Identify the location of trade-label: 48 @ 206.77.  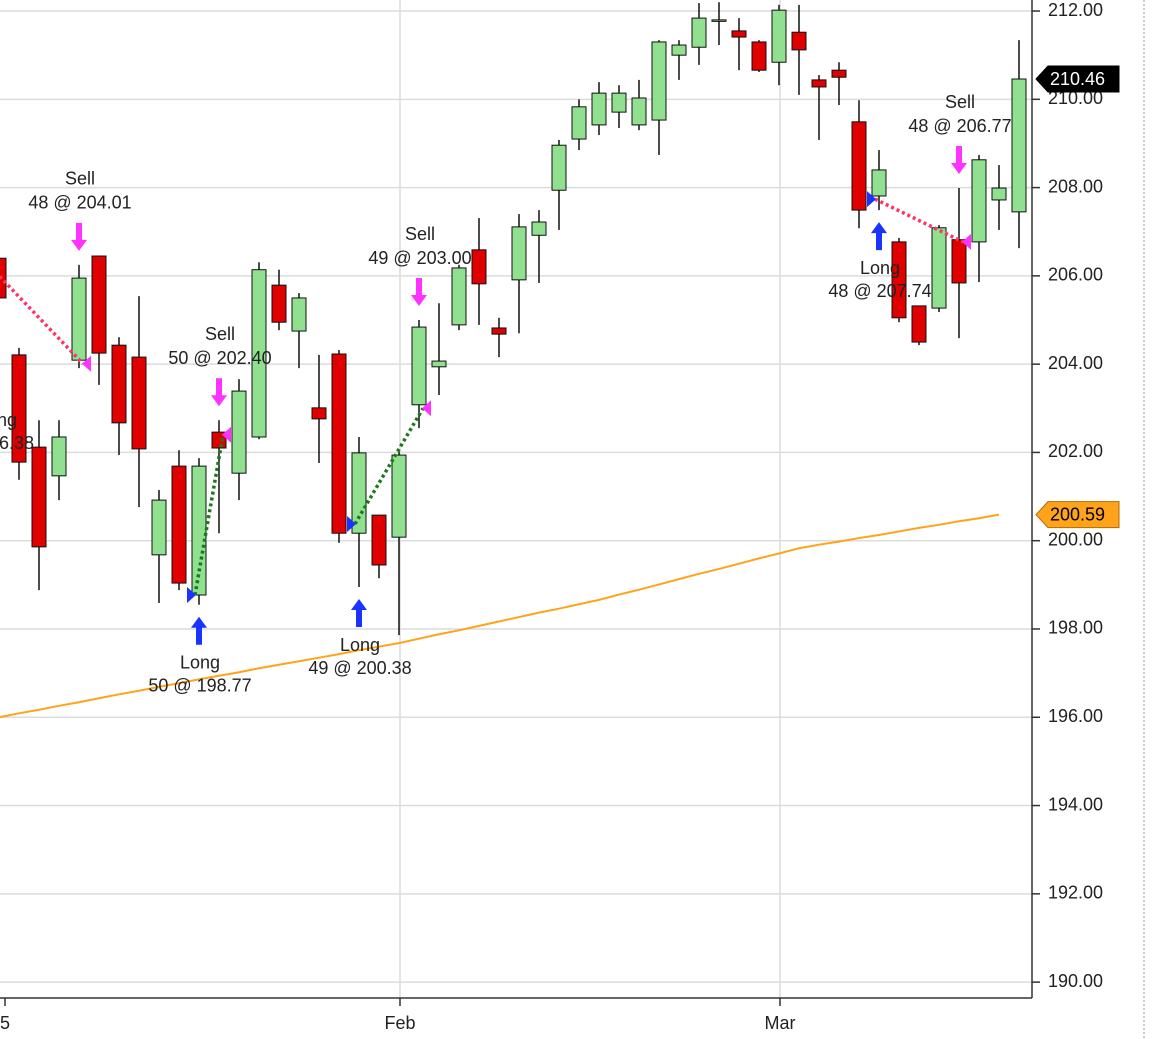
(959, 126).